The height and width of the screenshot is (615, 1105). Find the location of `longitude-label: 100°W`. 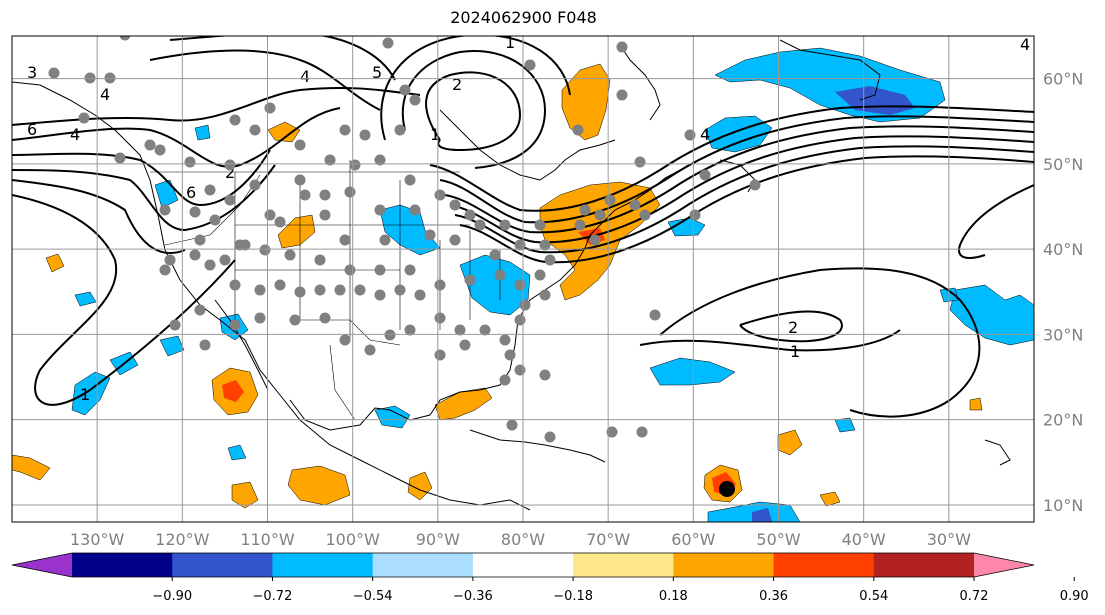

longitude-label: 100°W is located at coordinates (352, 539).